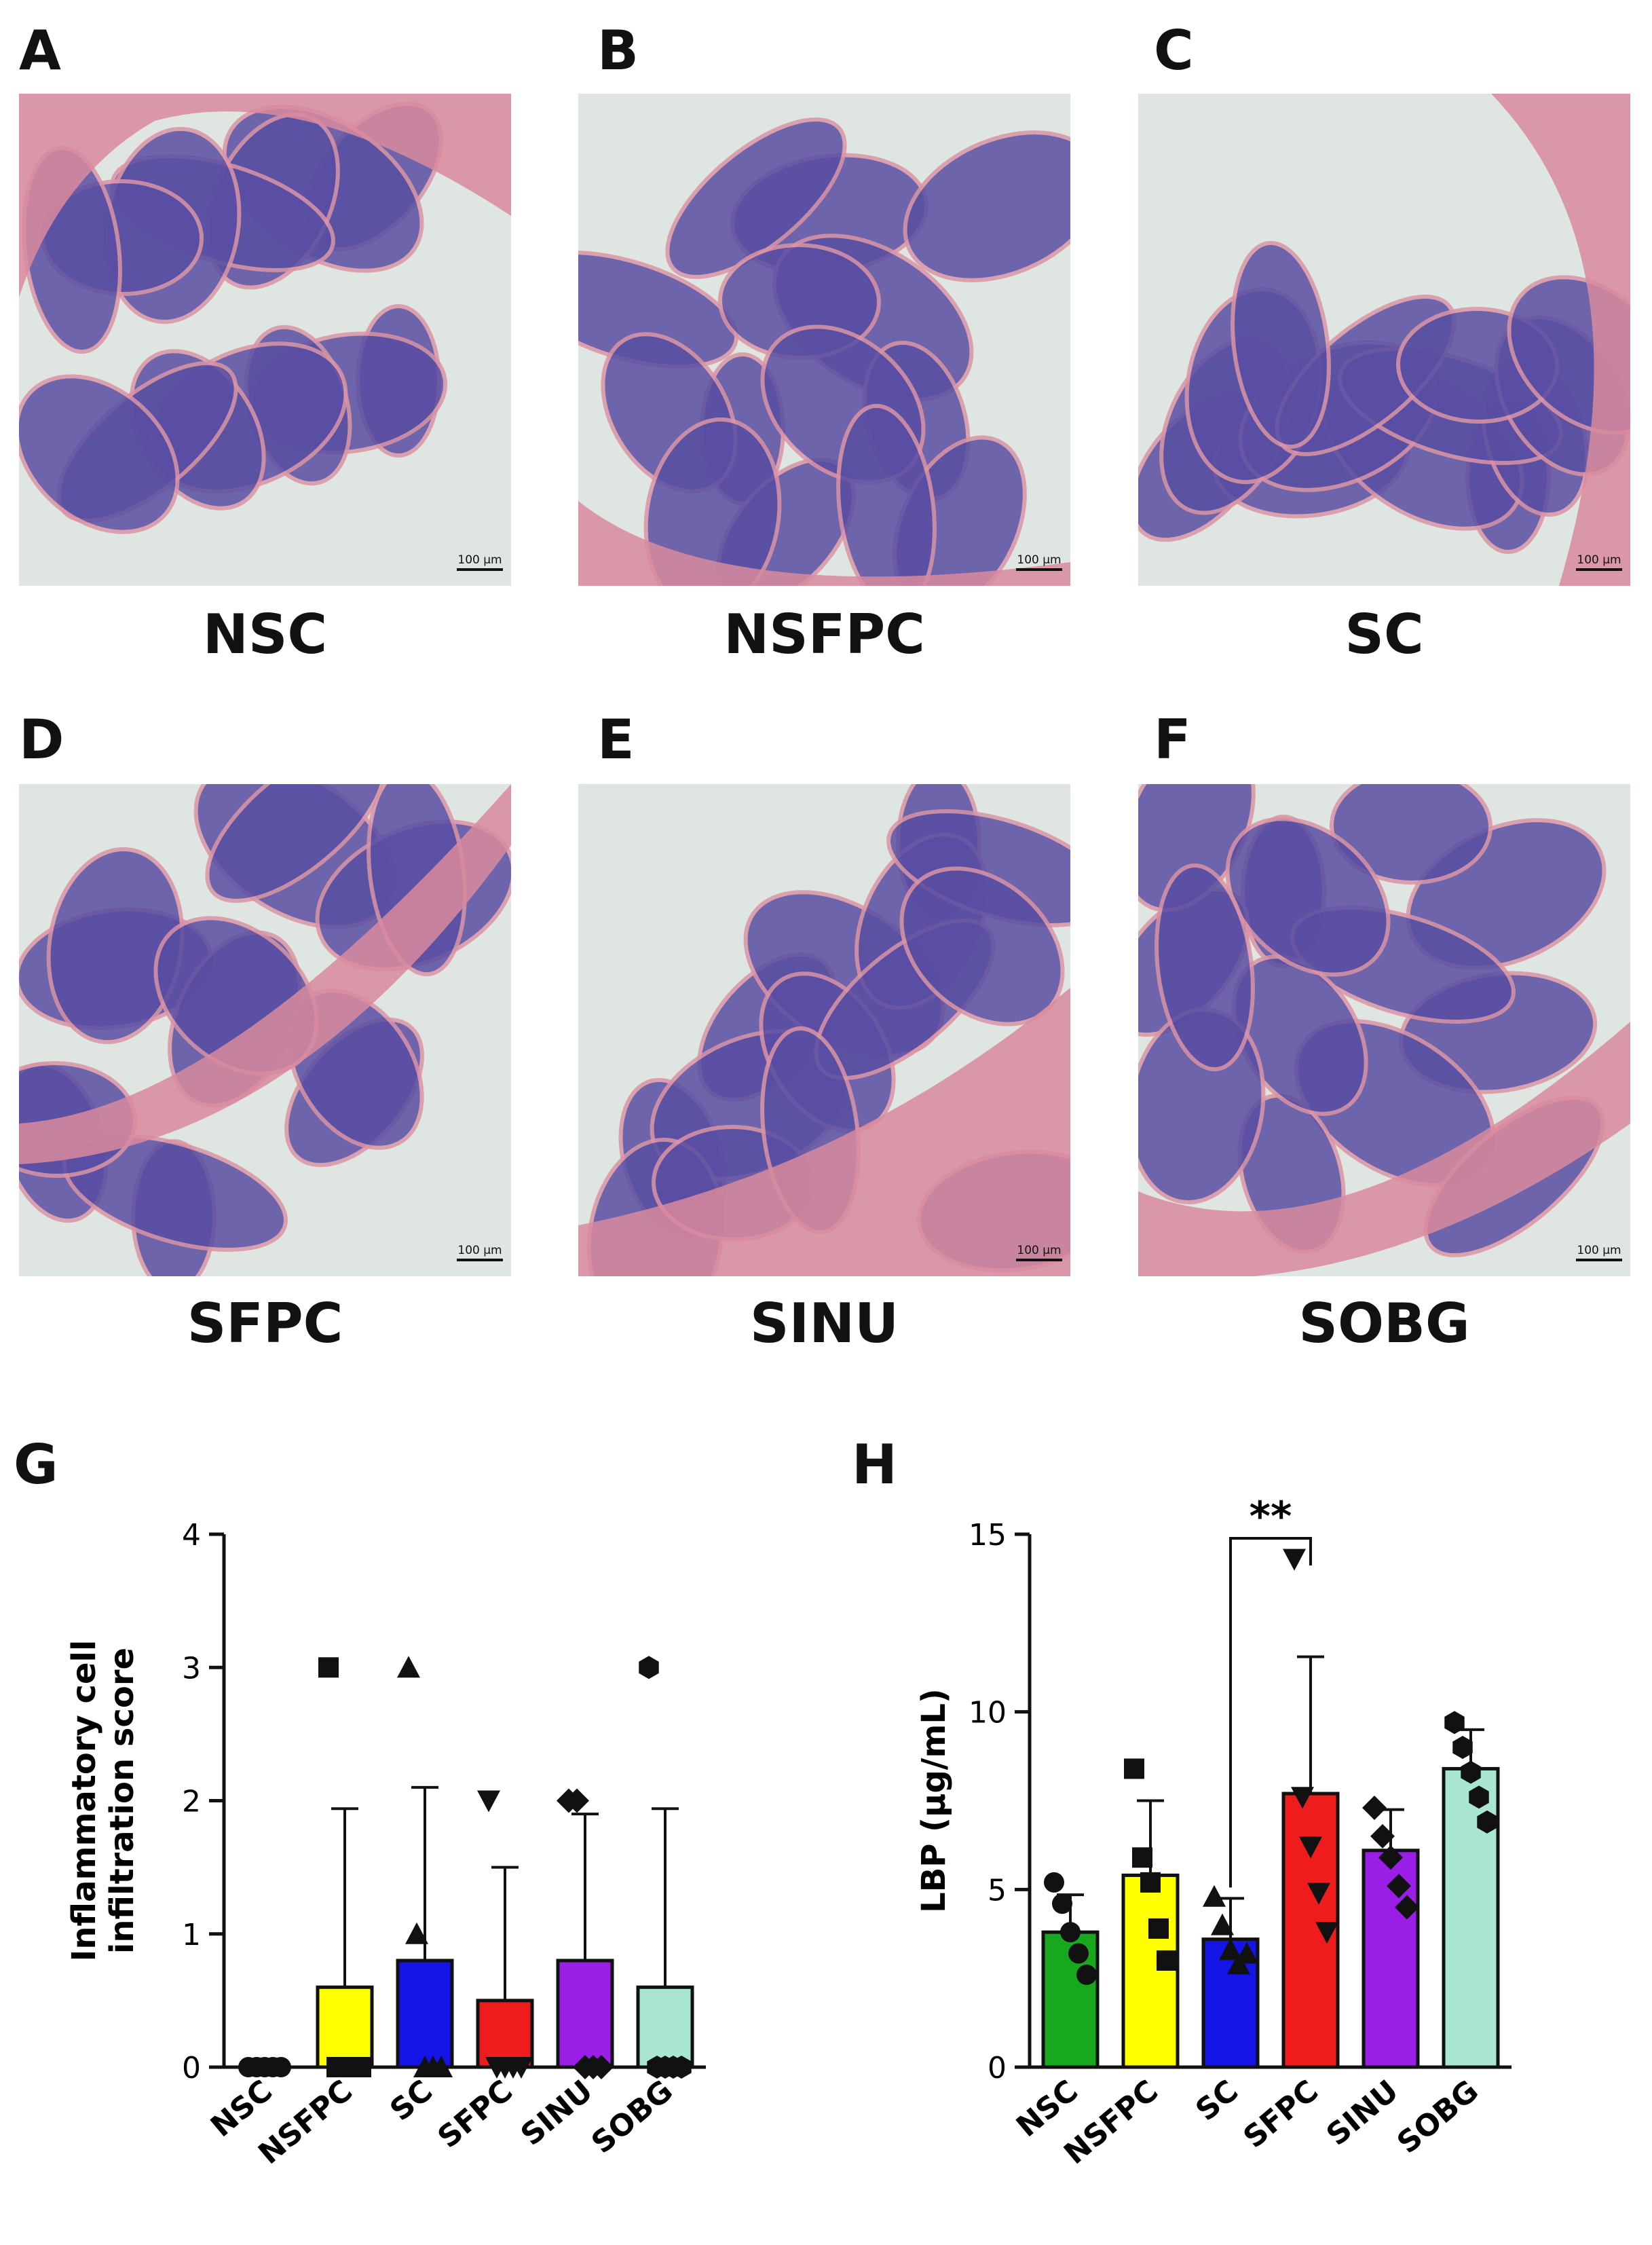 The height and width of the screenshot is (2245, 1652). I want to click on x-tick-label: SINU, so click(556, 2113).